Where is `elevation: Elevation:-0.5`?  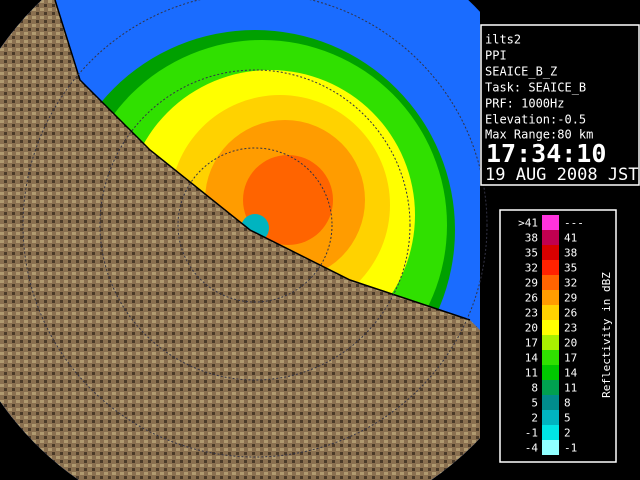
elevation: Elevation:-0.5 is located at coordinates (535, 120).